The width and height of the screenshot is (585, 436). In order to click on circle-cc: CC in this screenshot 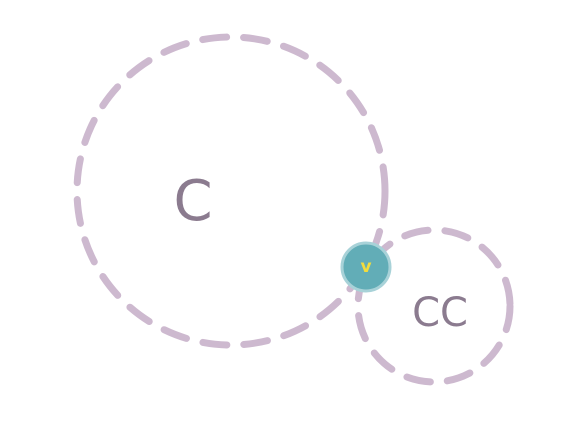, I will do `click(434, 306)`.